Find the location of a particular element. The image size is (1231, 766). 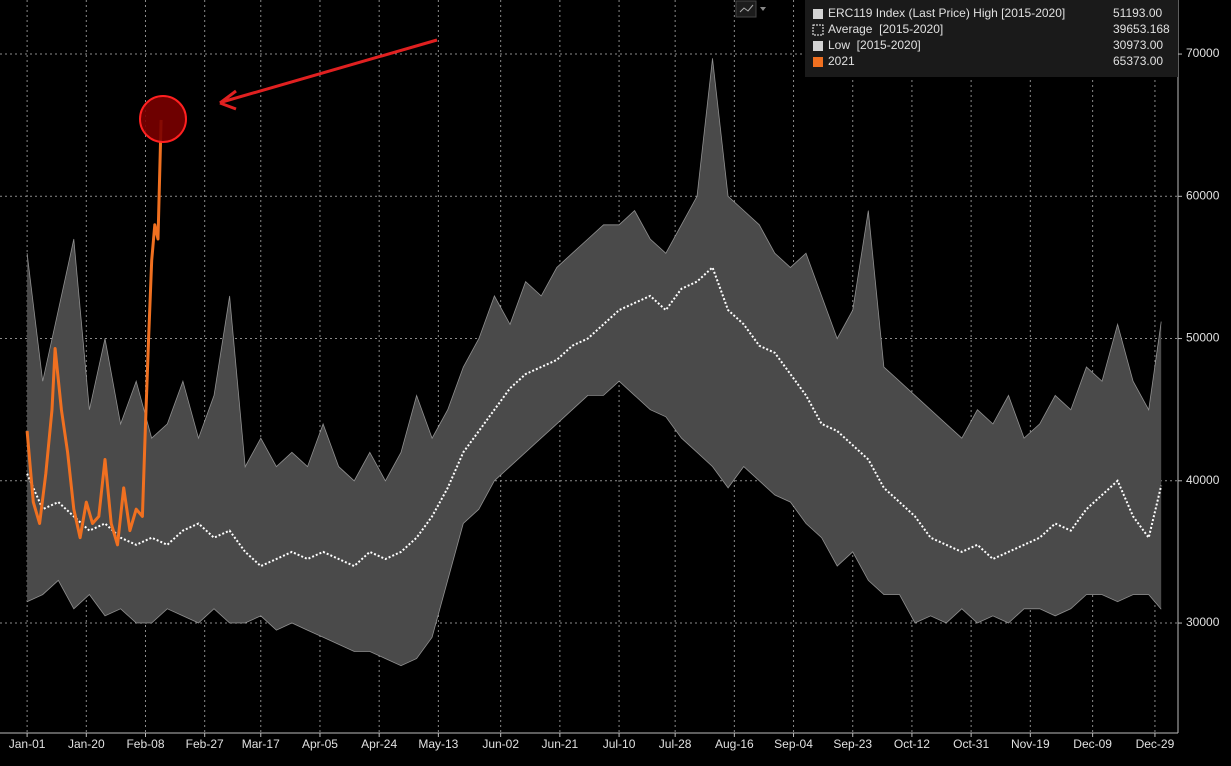

y-tick-label: 70000 is located at coordinates (1203, 53).